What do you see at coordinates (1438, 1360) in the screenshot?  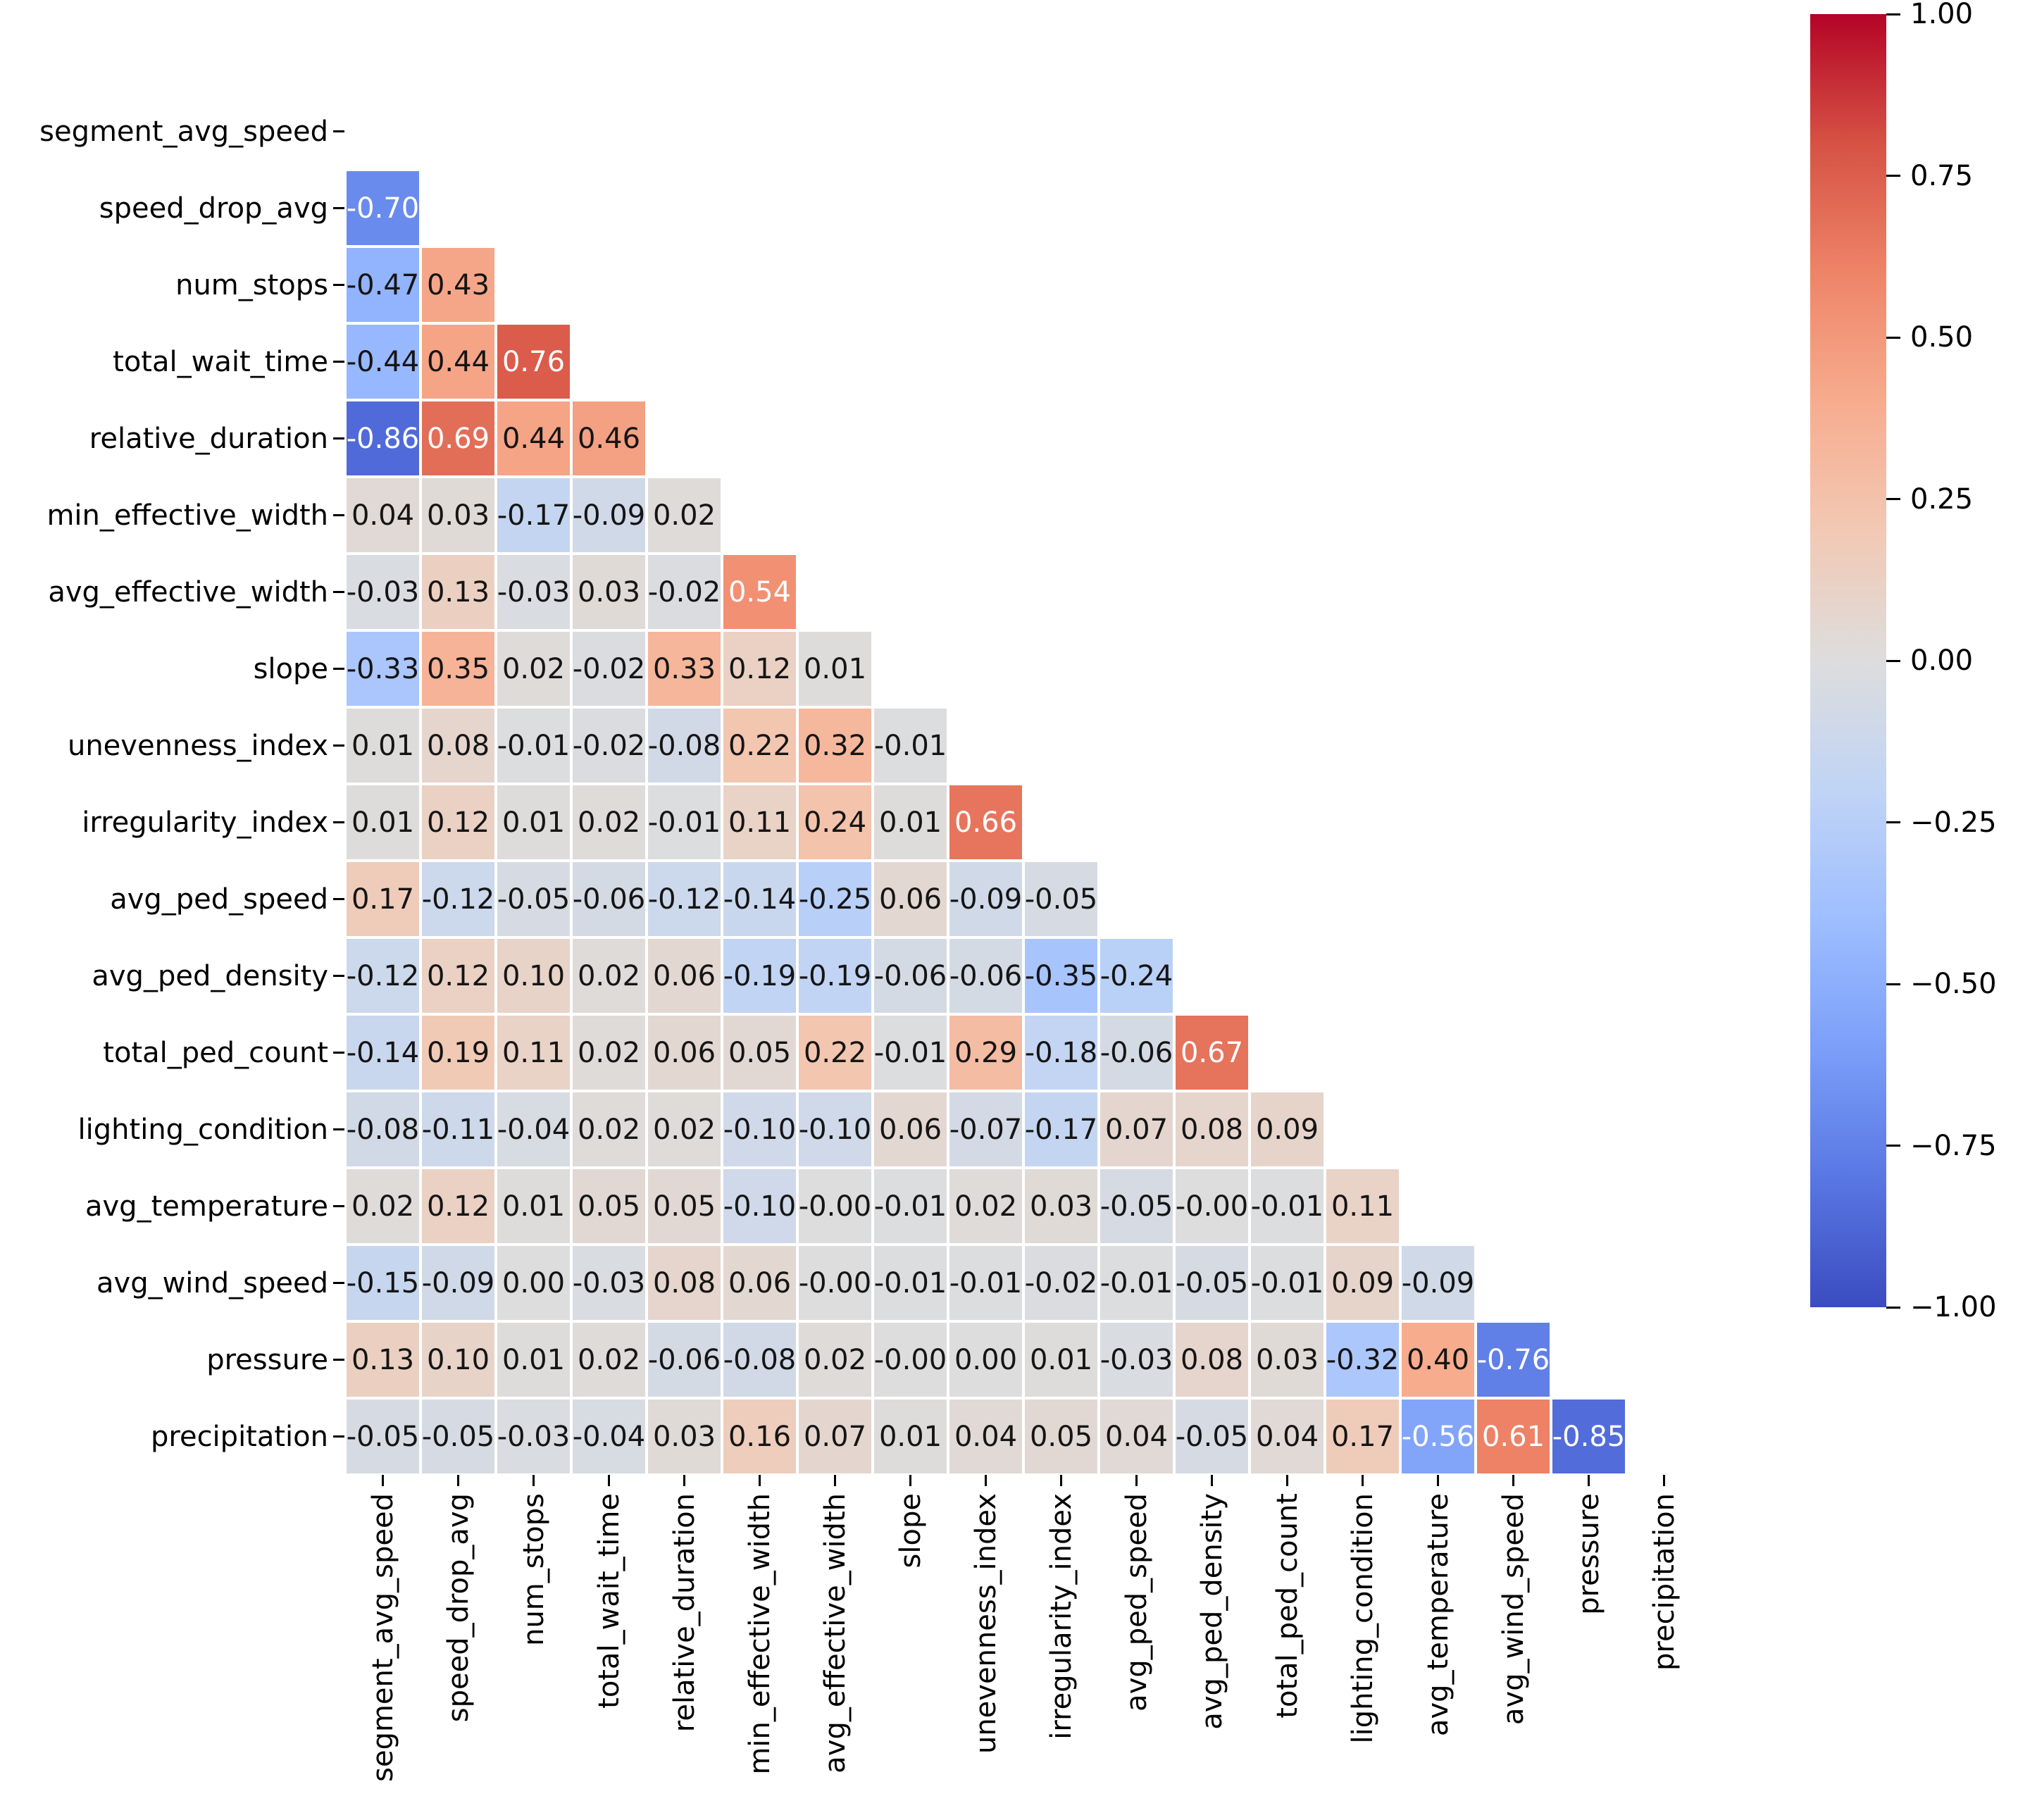 I see `heatmap-cell: 0.40` at bounding box center [1438, 1360].